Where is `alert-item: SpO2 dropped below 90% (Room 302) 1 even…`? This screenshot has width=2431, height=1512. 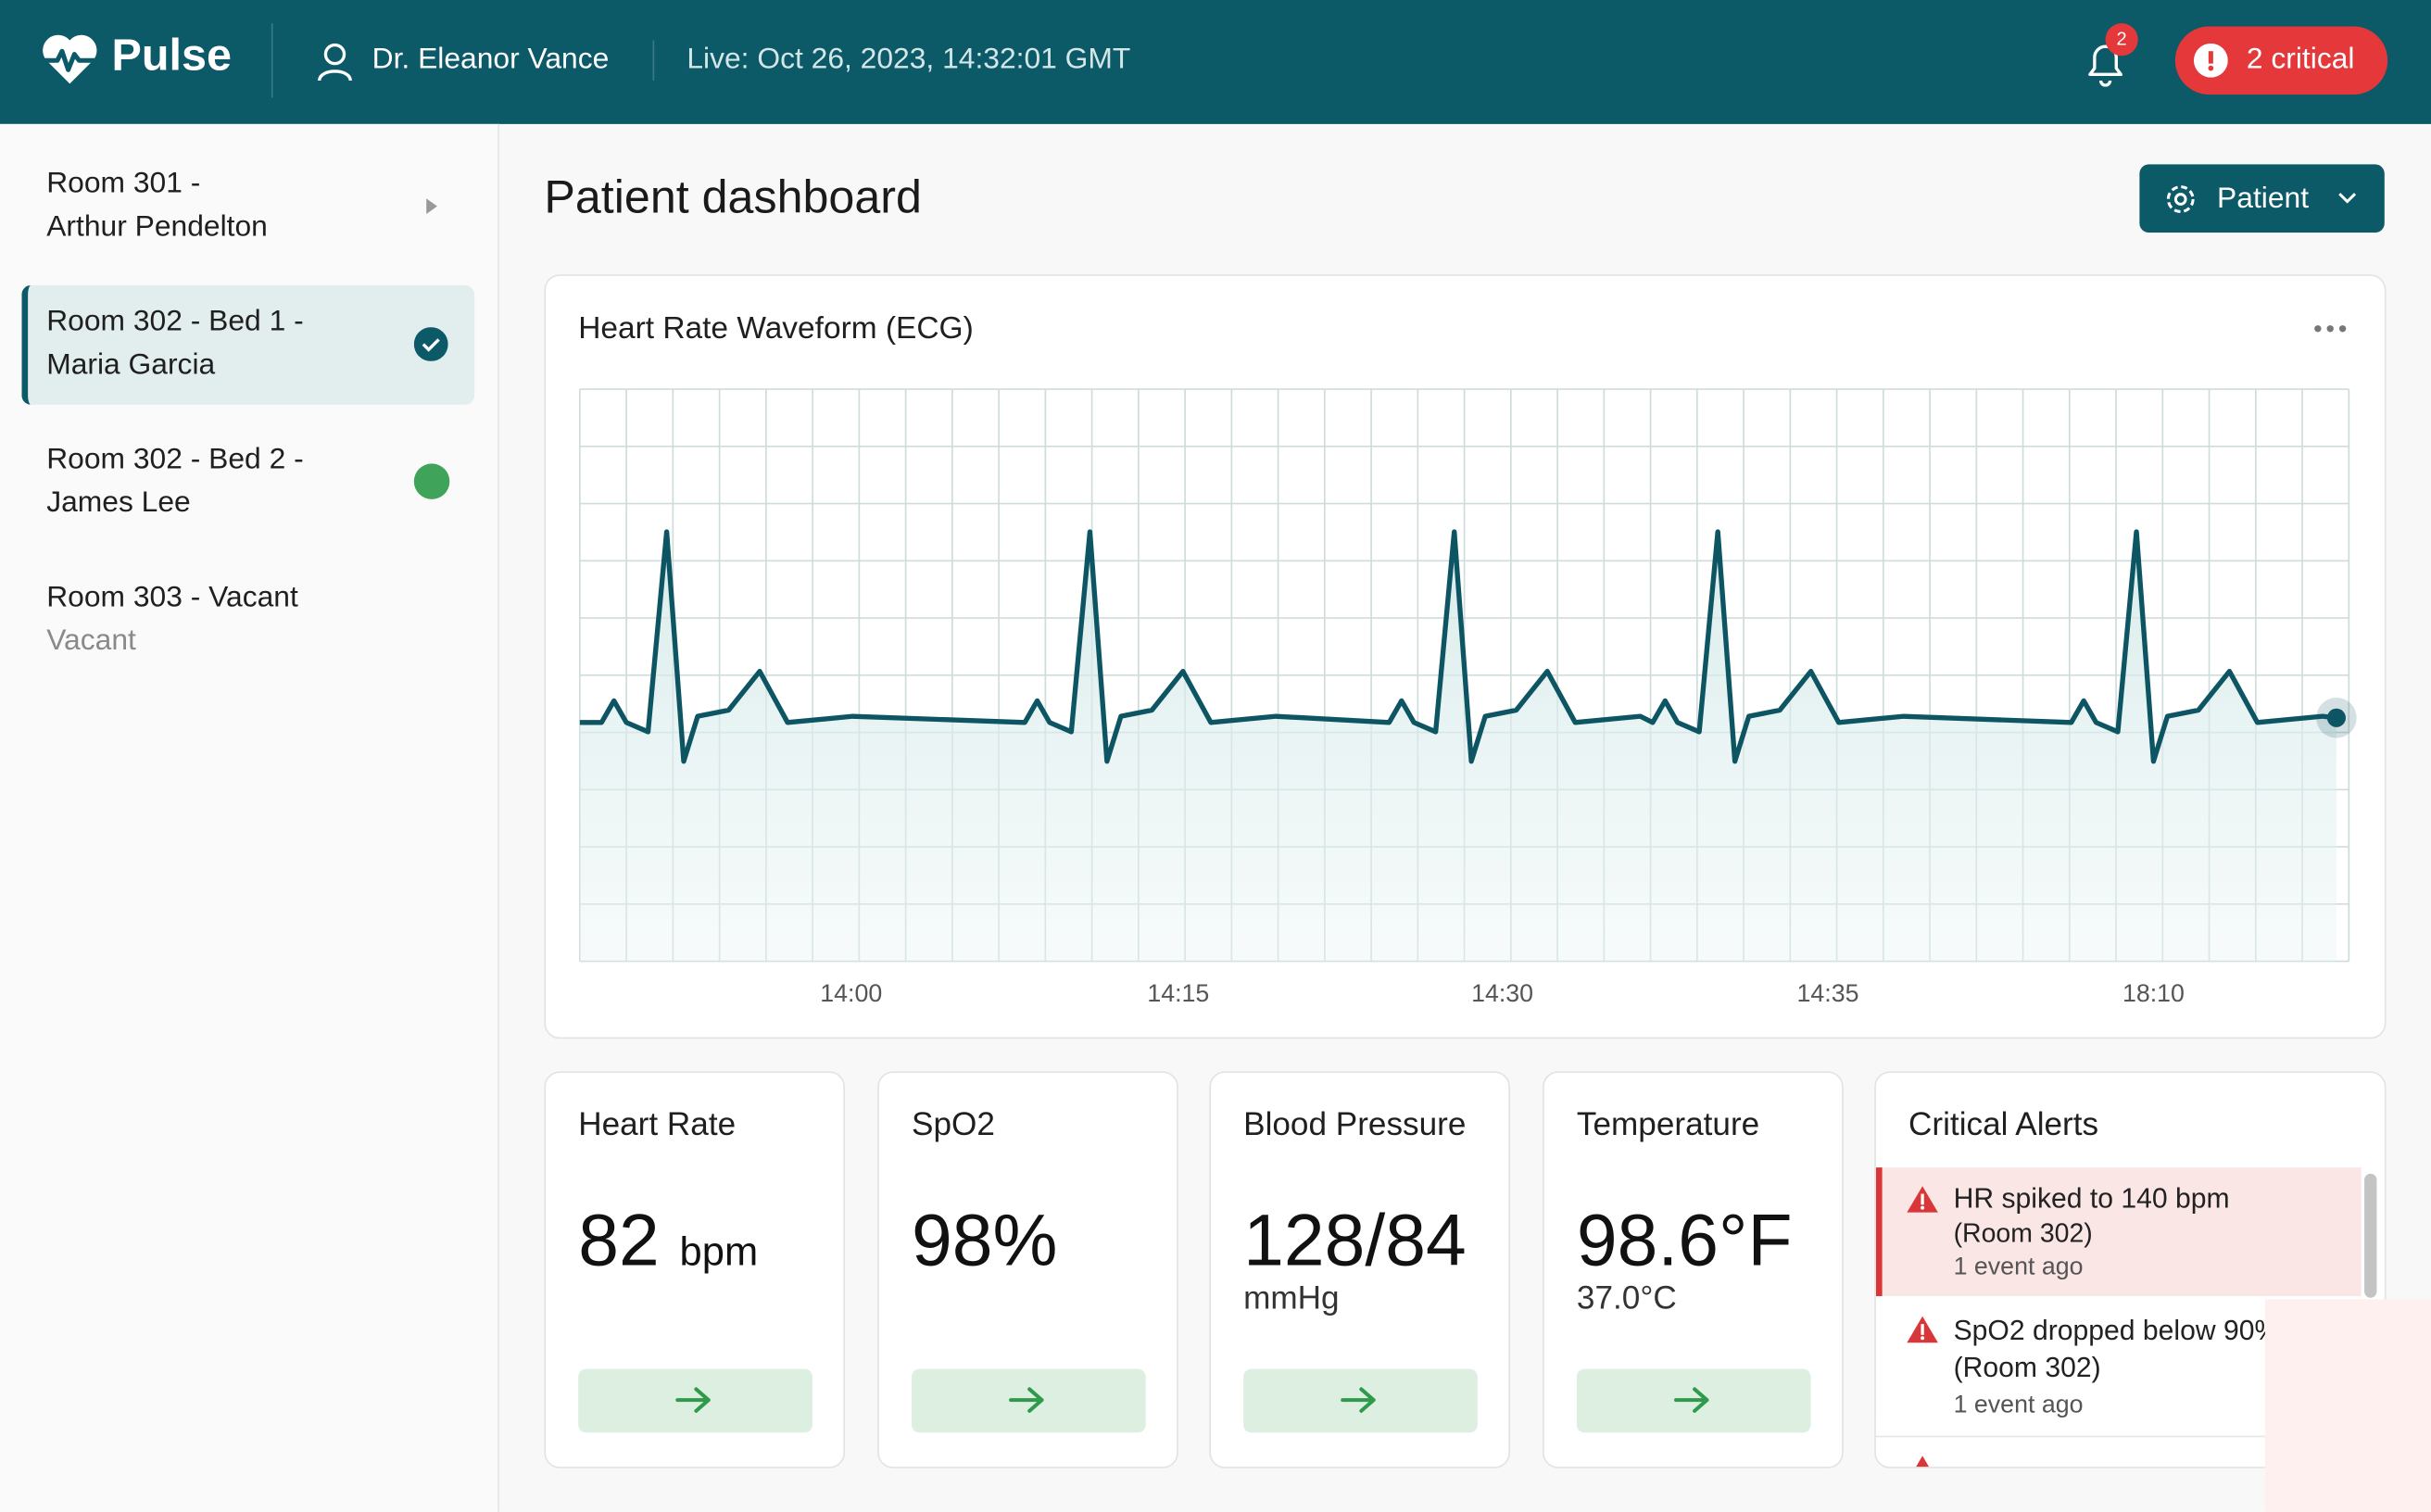
alert-item: SpO2 dropped below 90% (Room 302) 1 even… is located at coordinates (2071, 1368).